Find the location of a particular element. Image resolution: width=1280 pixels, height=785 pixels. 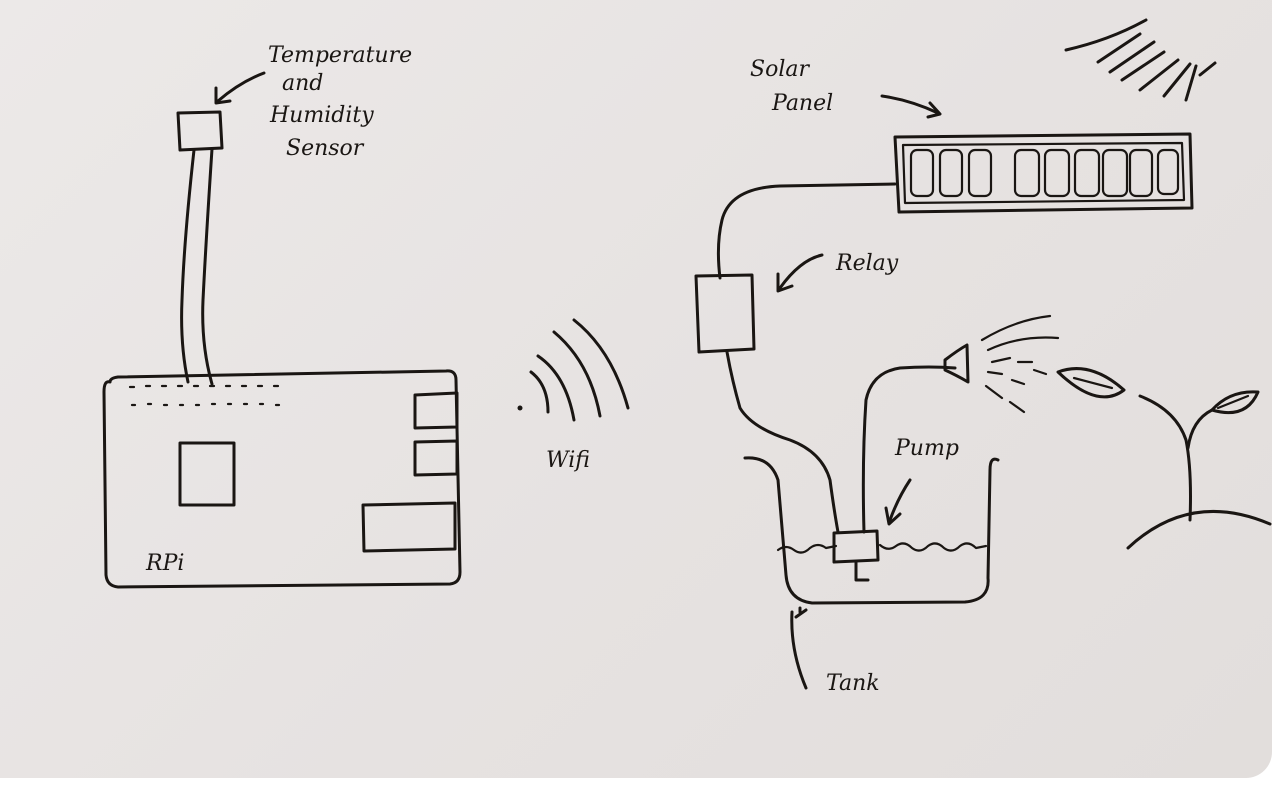

sun-icon is located at coordinates (1140, 60).